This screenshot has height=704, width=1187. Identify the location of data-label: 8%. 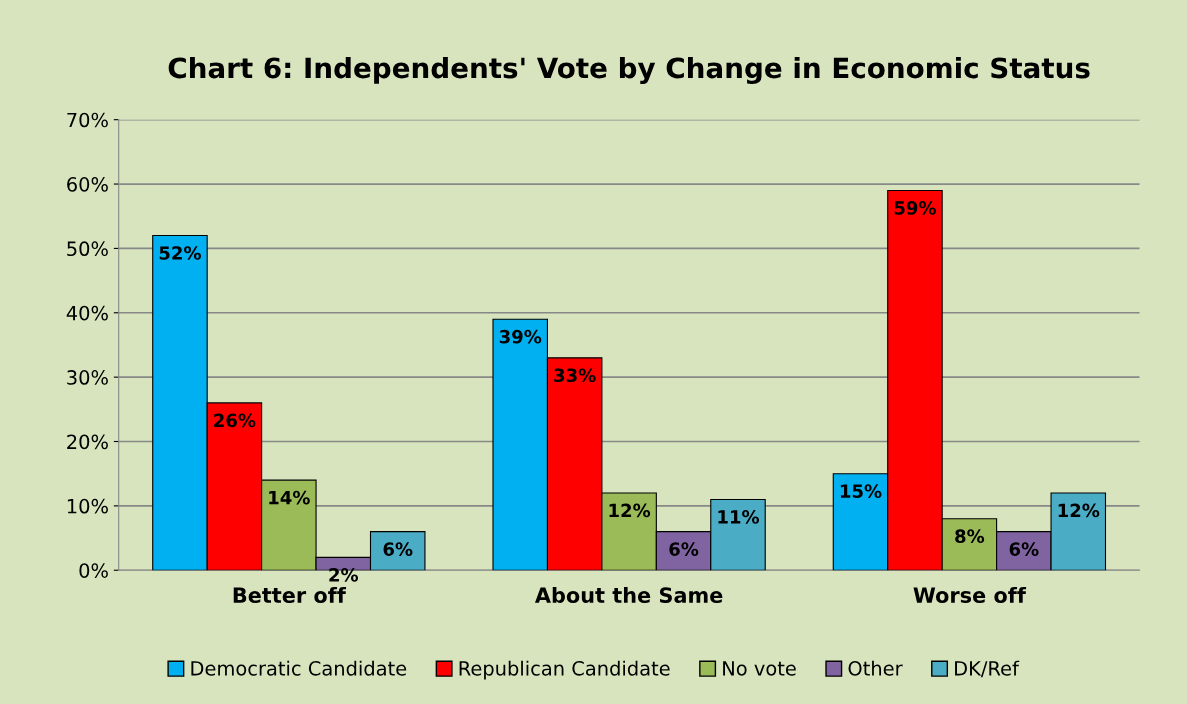
(970, 536).